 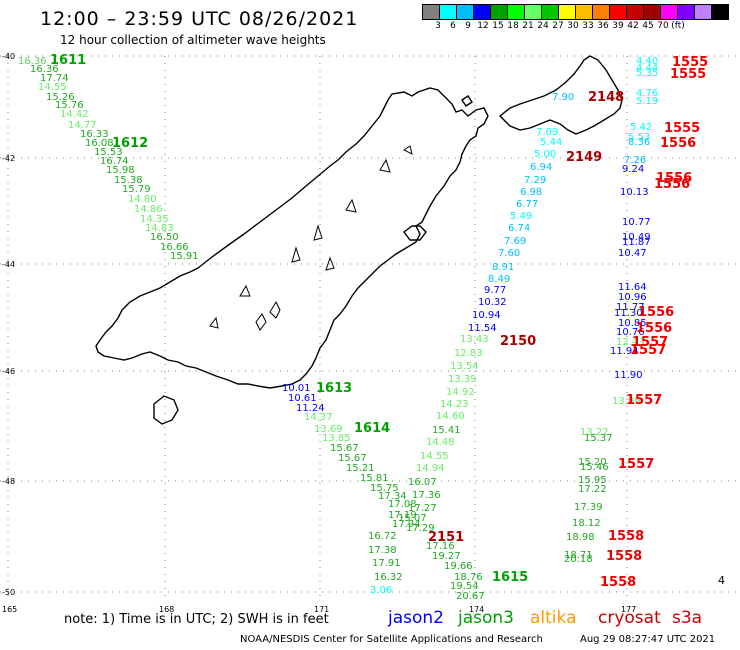 I want to click on wave-height-label: 8.49, so click(x=499, y=279).